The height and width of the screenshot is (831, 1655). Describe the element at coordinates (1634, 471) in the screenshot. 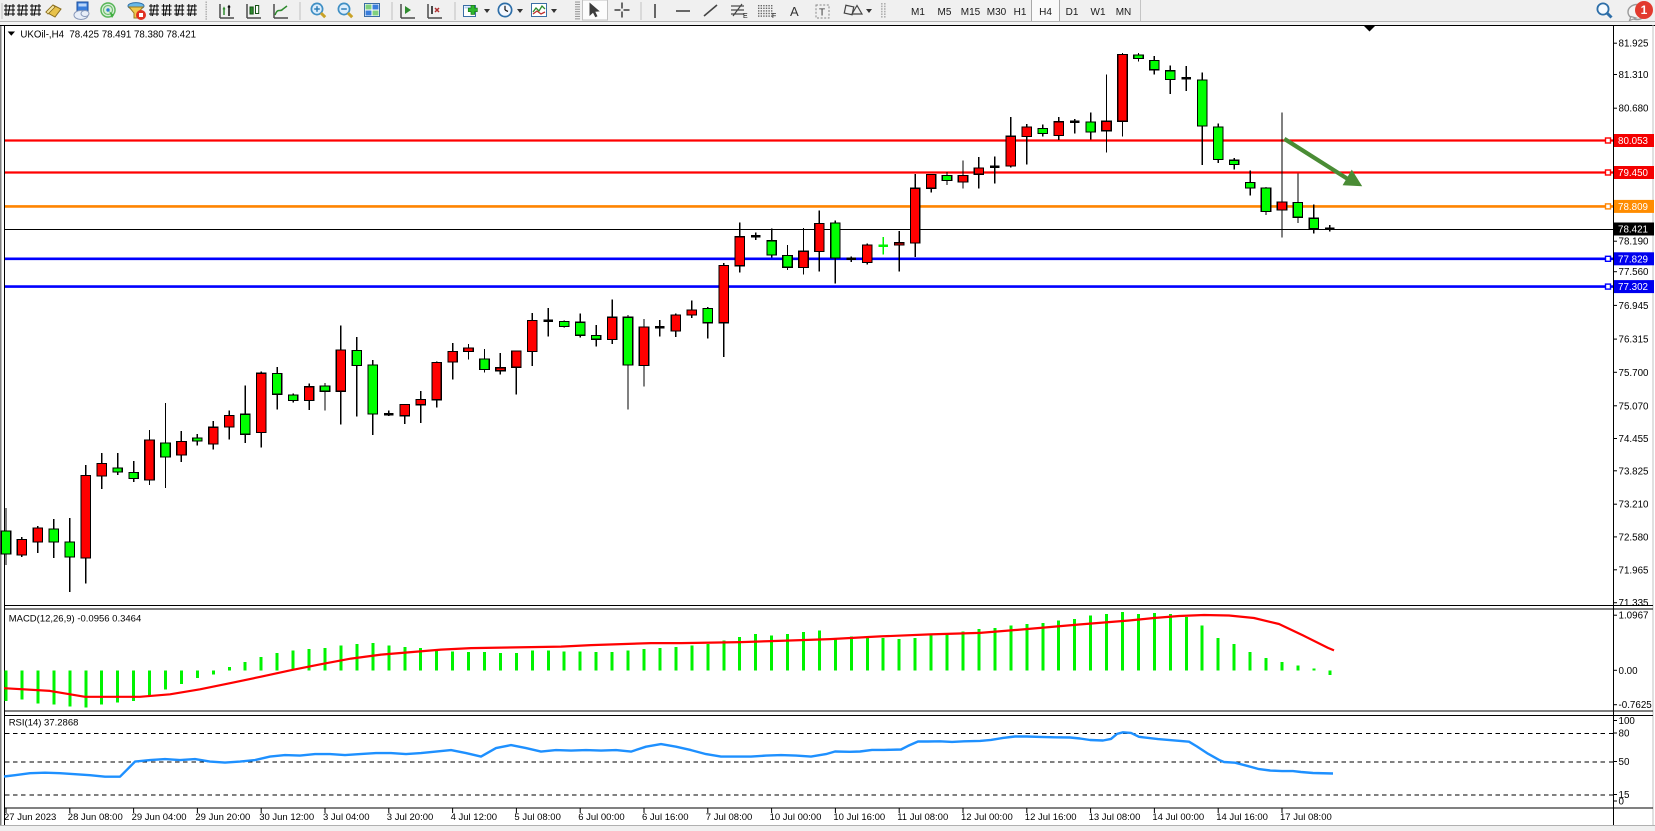

I see `svg-text: 73.825` at that location.